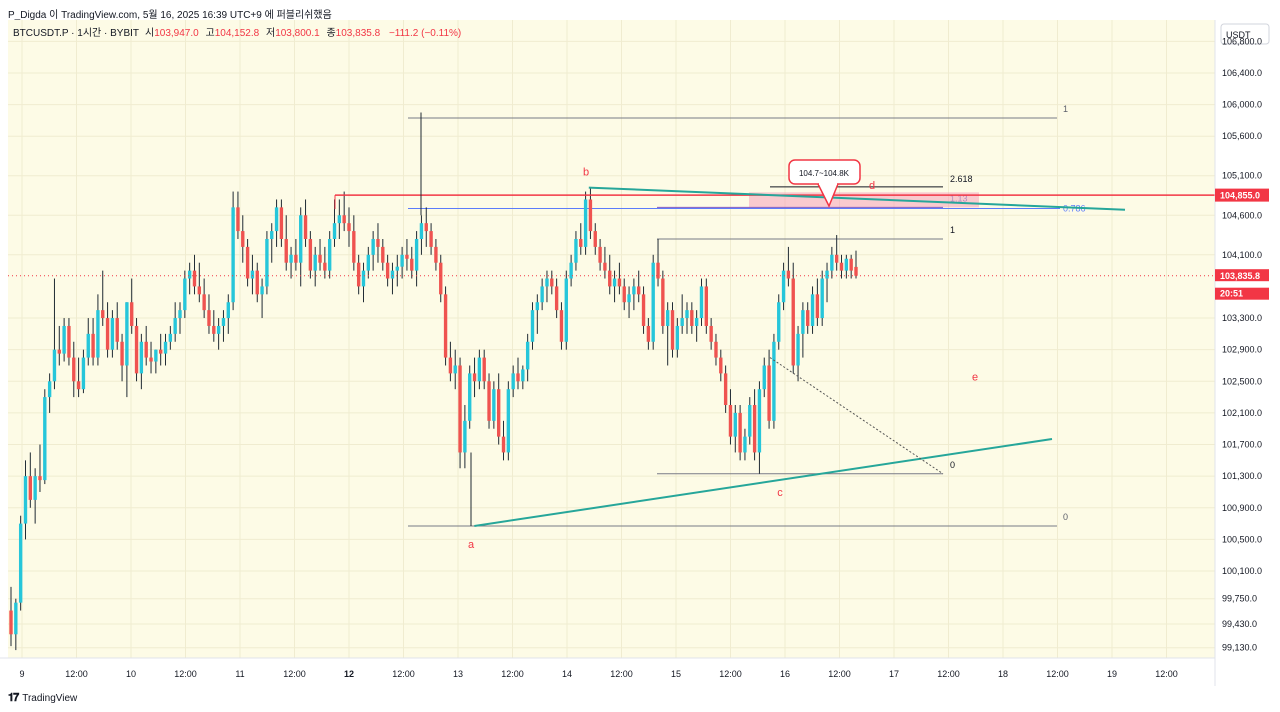 The height and width of the screenshot is (712, 1280). I want to click on legend-low-label: 저, so click(270, 33).